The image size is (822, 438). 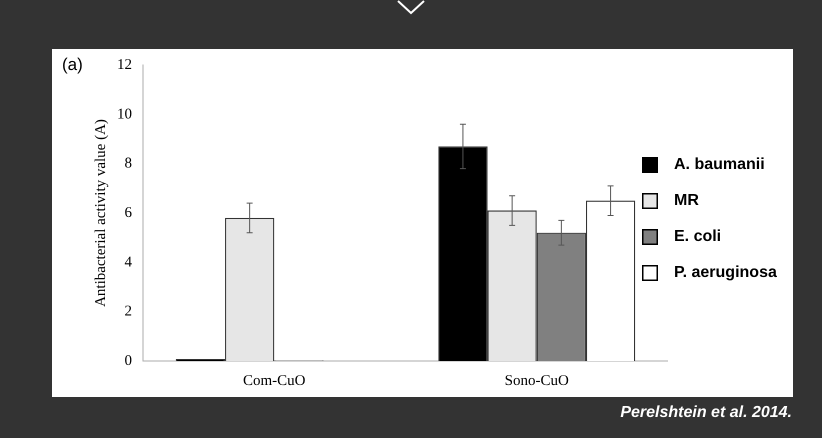 I want to click on legend-label: A. baumanii, so click(x=719, y=165).